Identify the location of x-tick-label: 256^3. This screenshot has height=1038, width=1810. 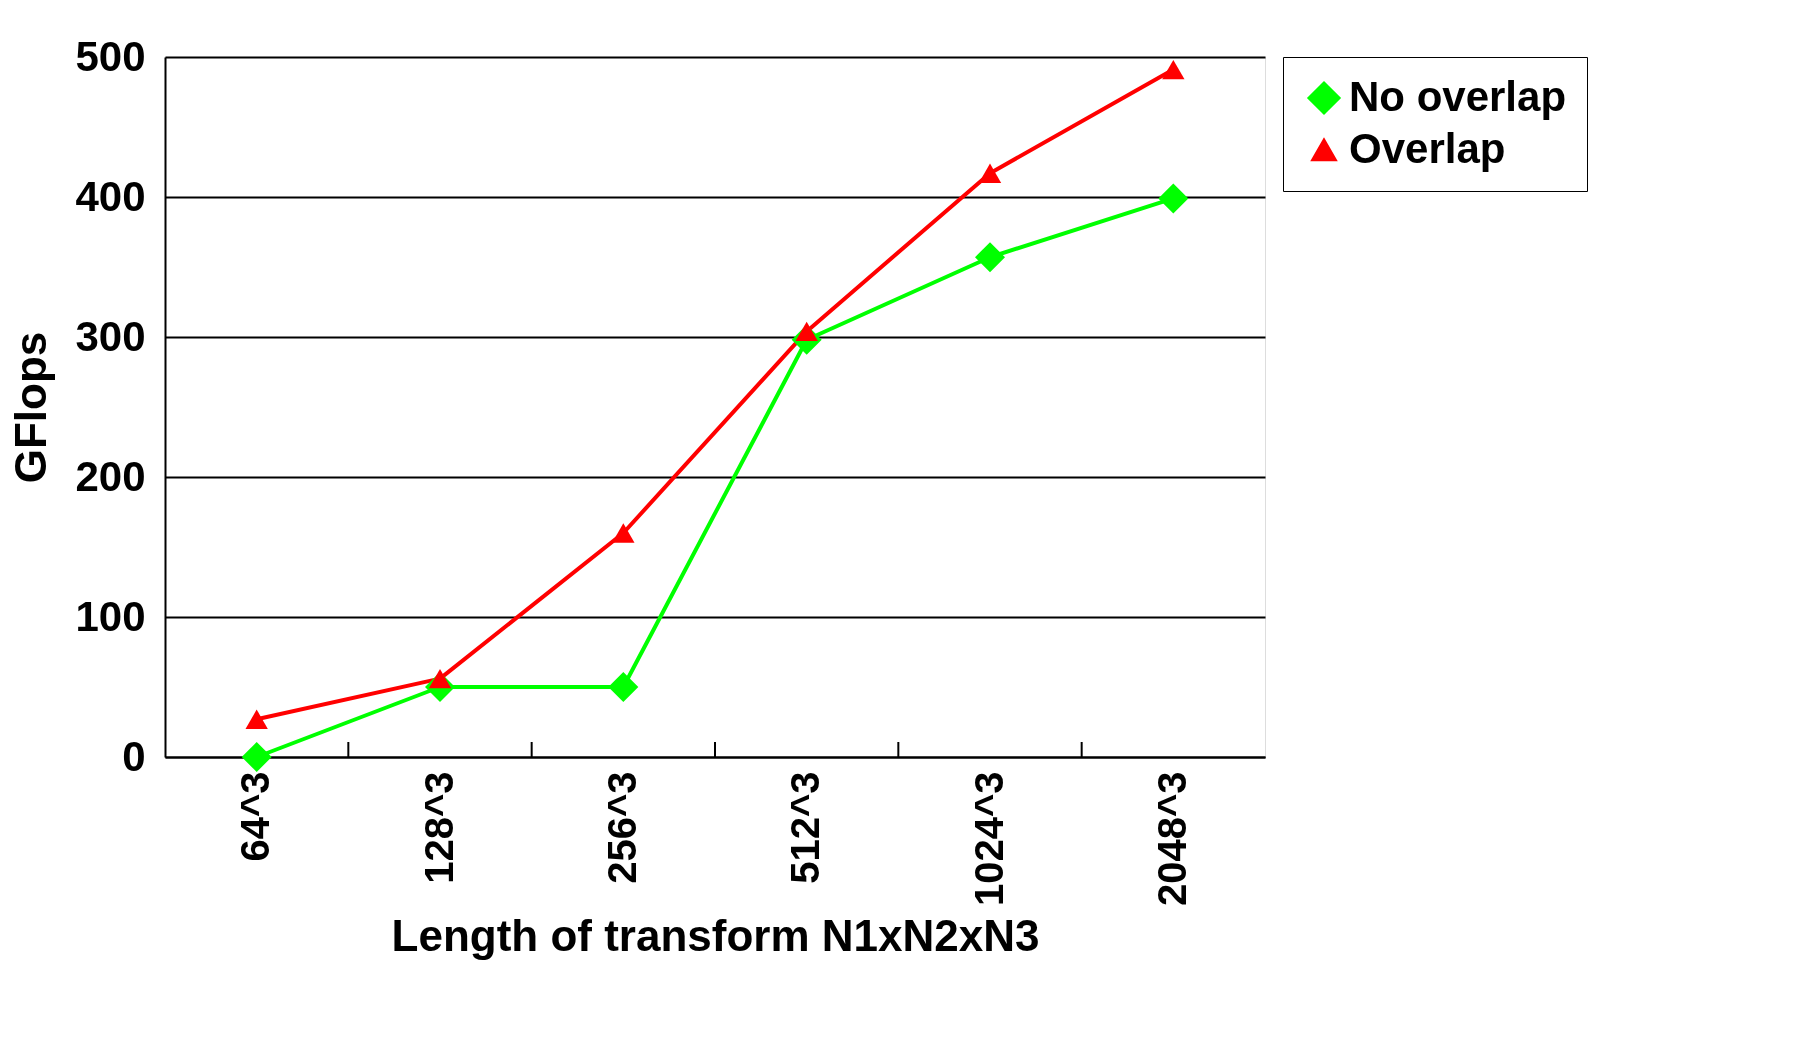
(621, 827).